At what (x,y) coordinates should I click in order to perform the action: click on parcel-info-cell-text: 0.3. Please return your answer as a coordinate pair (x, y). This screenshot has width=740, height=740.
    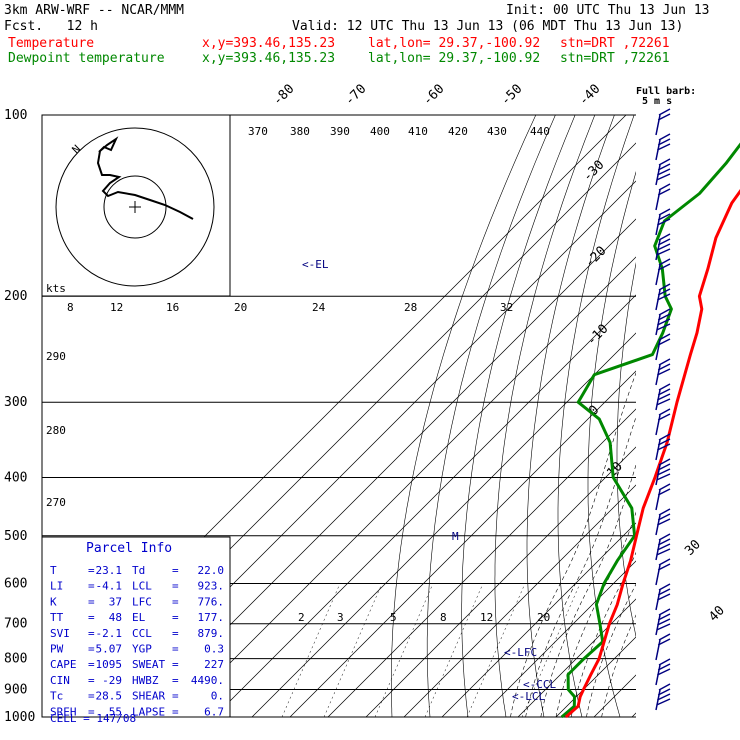
    Looking at the image, I should click on (214, 649).